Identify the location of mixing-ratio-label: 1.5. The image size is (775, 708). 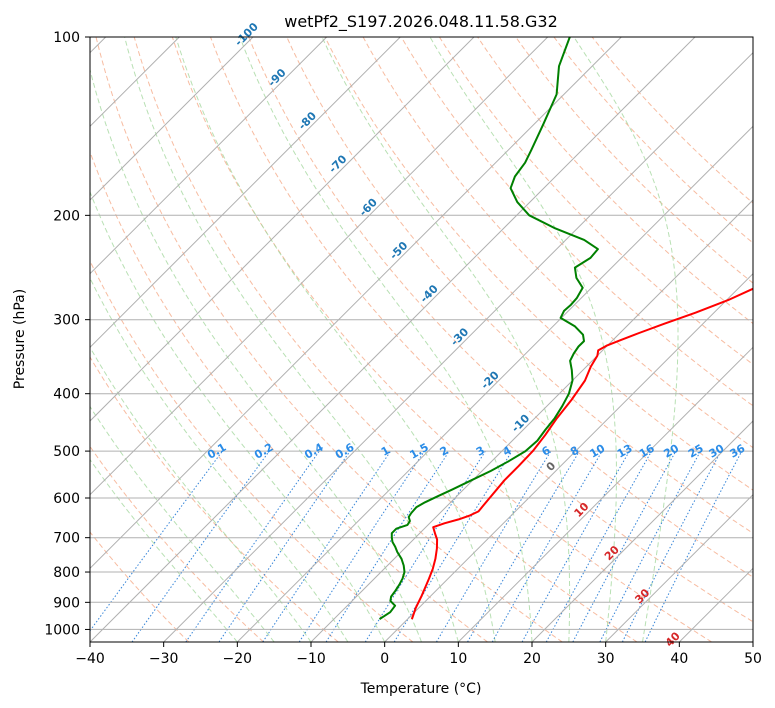
(419, 451).